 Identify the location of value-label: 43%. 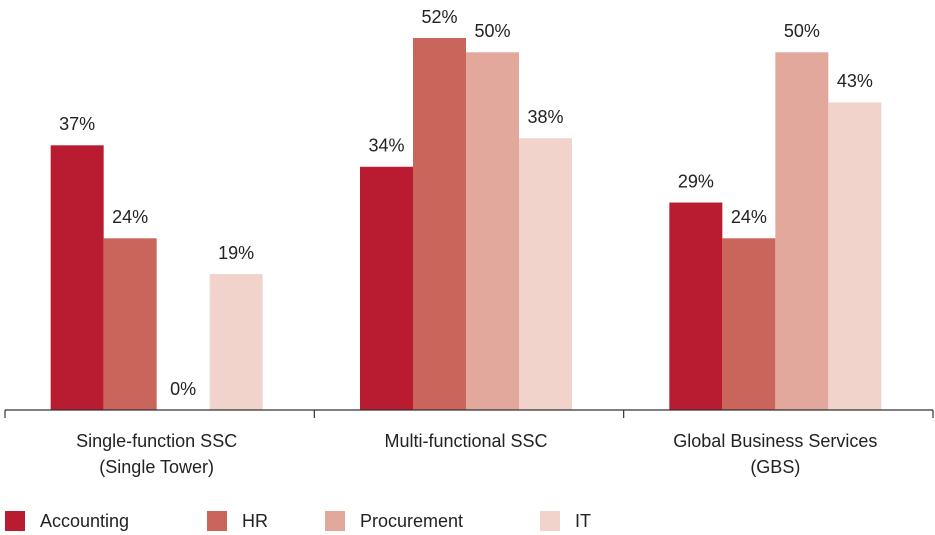
(855, 81).